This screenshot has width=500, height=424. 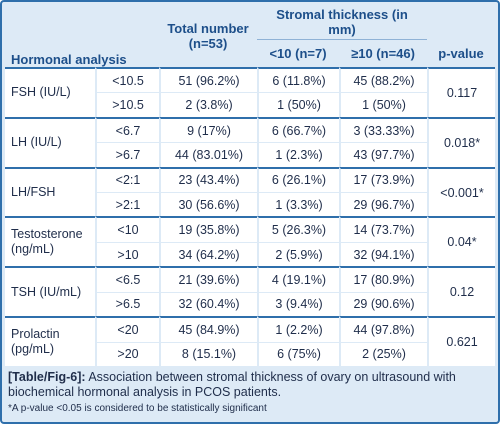 What do you see at coordinates (208, 104) in the screenshot?
I see `total-number-value: 2 (3.8%)` at bounding box center [208, 104].